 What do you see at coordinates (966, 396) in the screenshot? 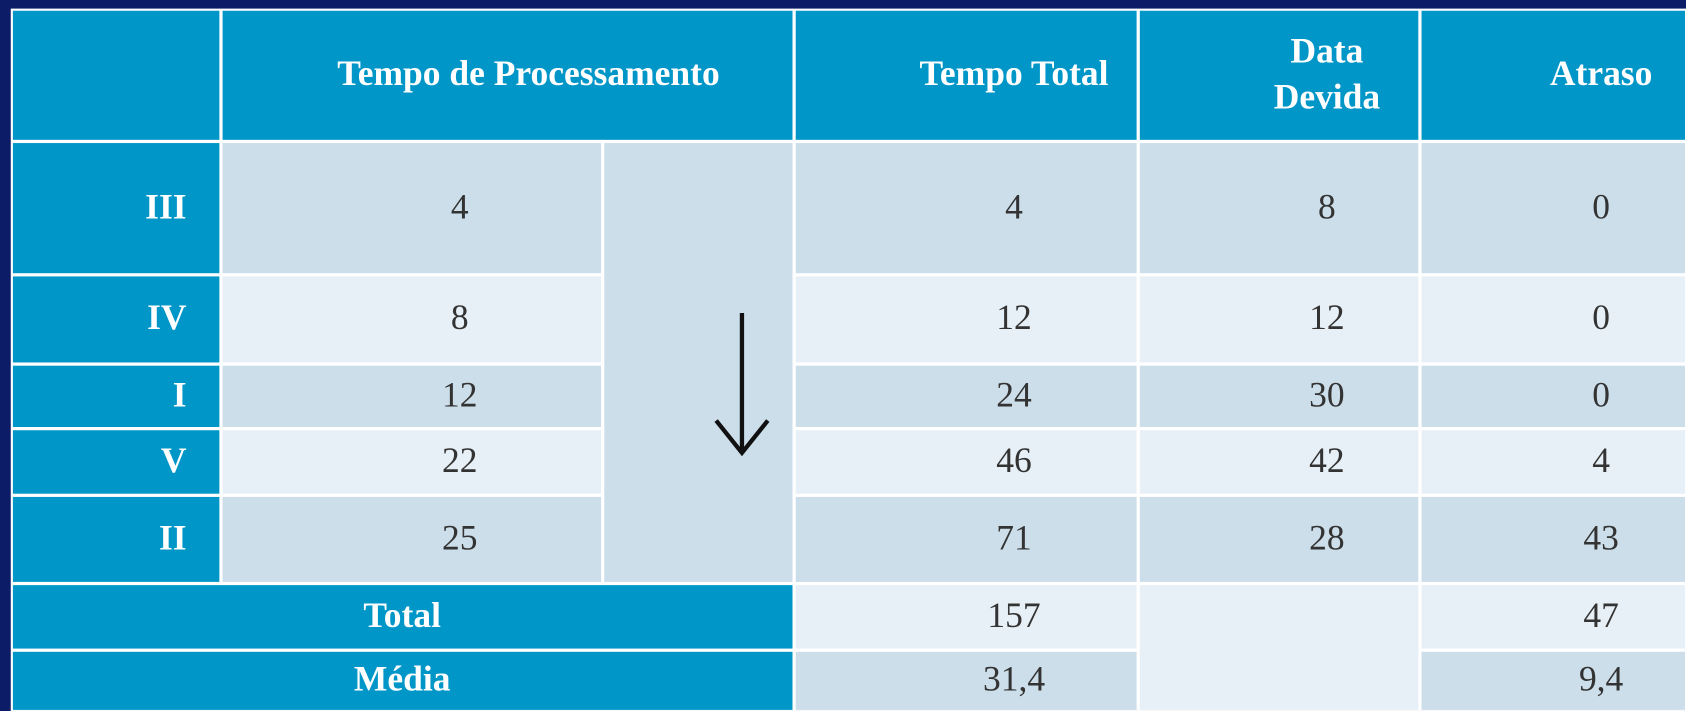
I see `cell: 24` at bounding box center [966, 396].